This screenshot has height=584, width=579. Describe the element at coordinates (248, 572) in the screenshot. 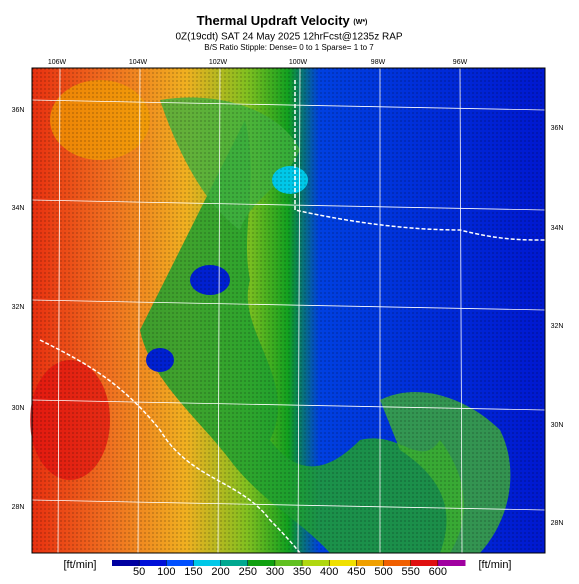

I see `colorbar-tick-label: 250` at that location.